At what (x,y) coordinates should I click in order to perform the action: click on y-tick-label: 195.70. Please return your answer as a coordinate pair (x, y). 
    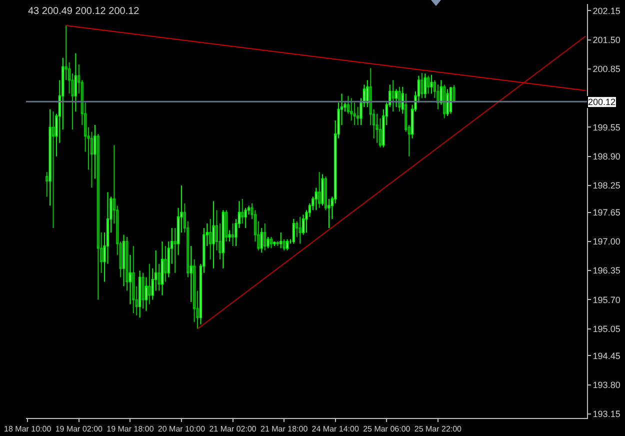
    Looking at the image, I should click on (606, 299).